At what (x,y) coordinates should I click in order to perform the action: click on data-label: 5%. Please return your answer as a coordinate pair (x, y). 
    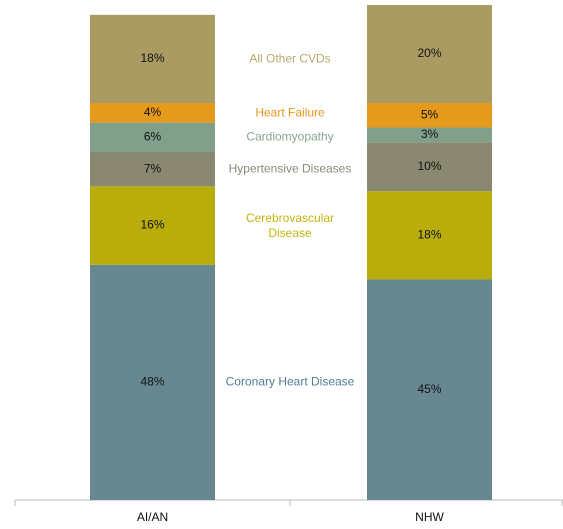
    Looking at the image, I should click on (430, 114).